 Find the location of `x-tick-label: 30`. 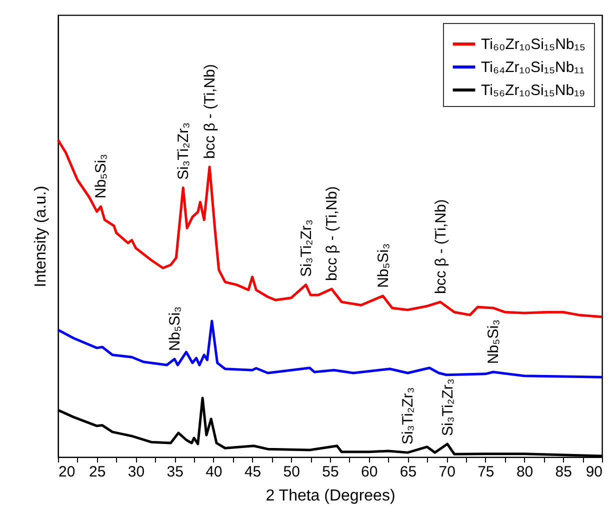

x-tick-label: 30 is located at coordinates (136, 472).